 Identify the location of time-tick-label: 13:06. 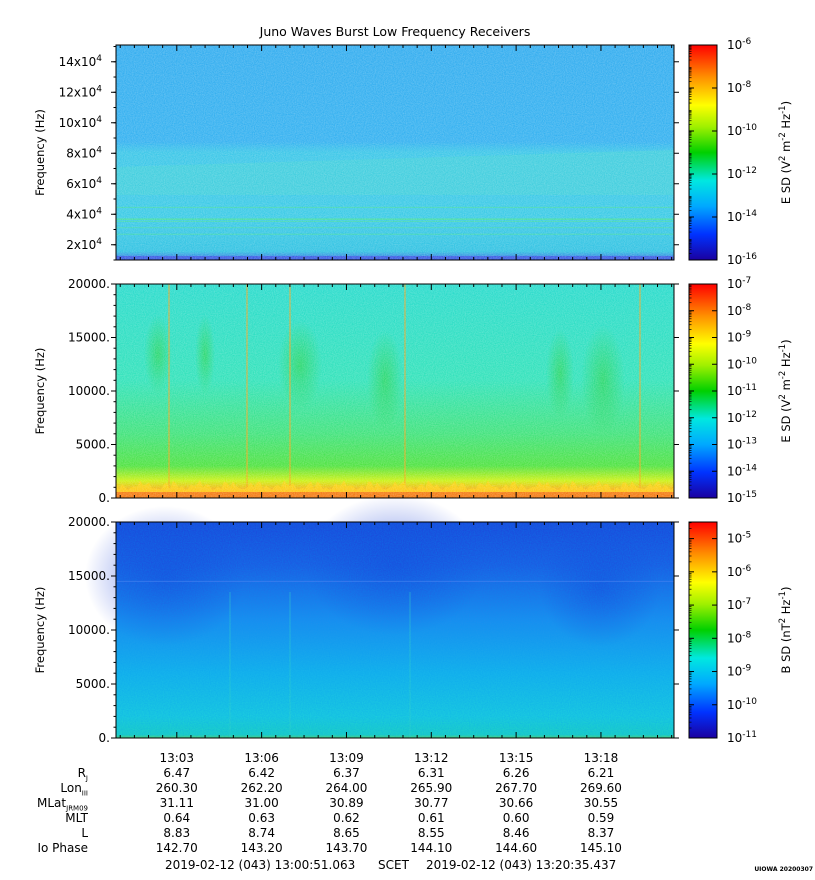
(261, 758).